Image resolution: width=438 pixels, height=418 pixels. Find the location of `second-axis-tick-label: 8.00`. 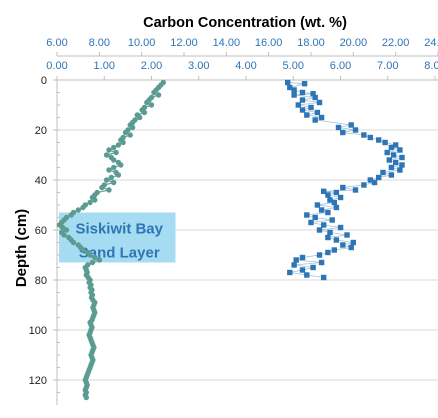

second-axis-tick-label: 8.00 is located at coordinates (431, 66).